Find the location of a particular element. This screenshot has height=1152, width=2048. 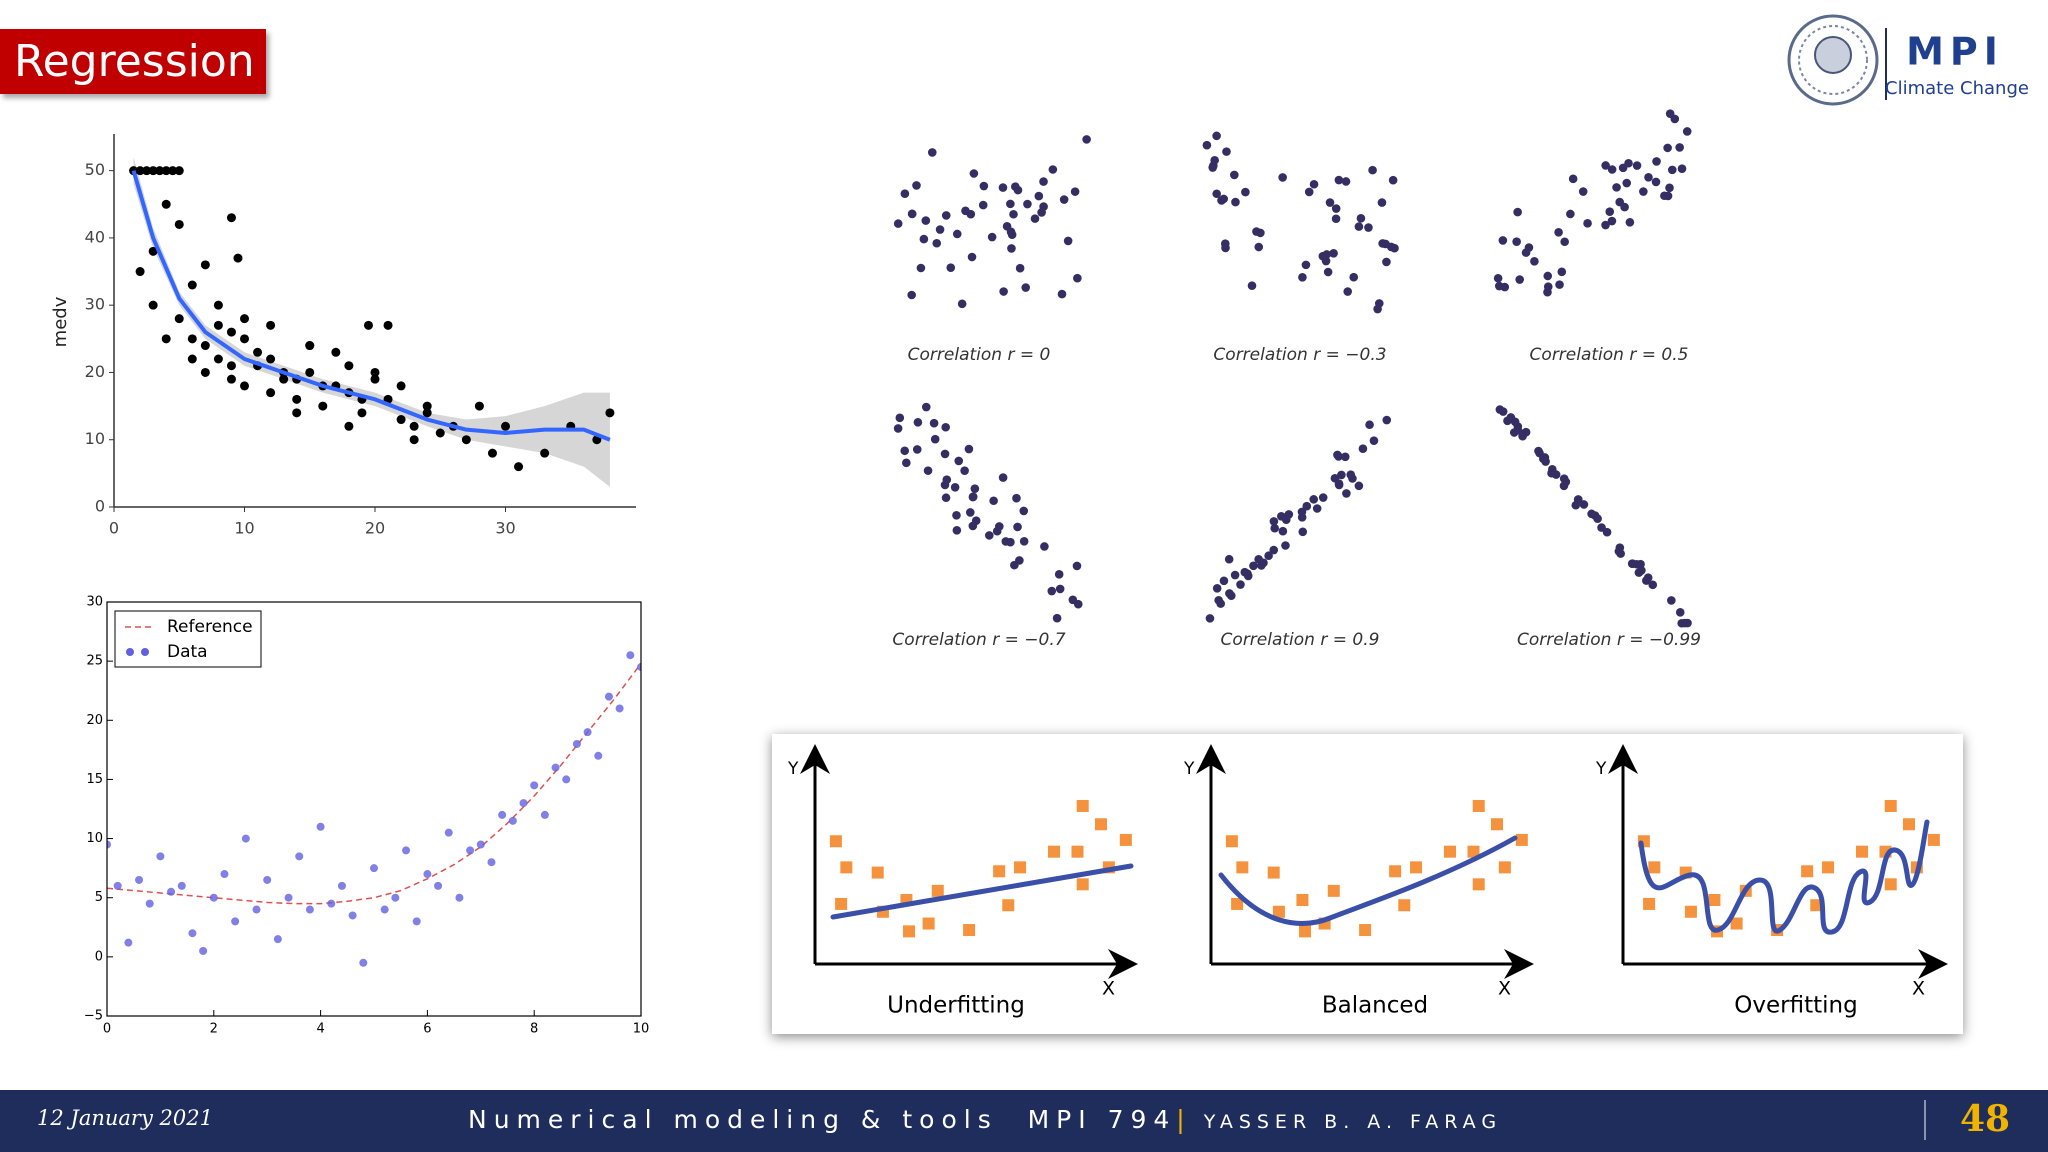

fit-curve is located at coordinates (1784, 877).